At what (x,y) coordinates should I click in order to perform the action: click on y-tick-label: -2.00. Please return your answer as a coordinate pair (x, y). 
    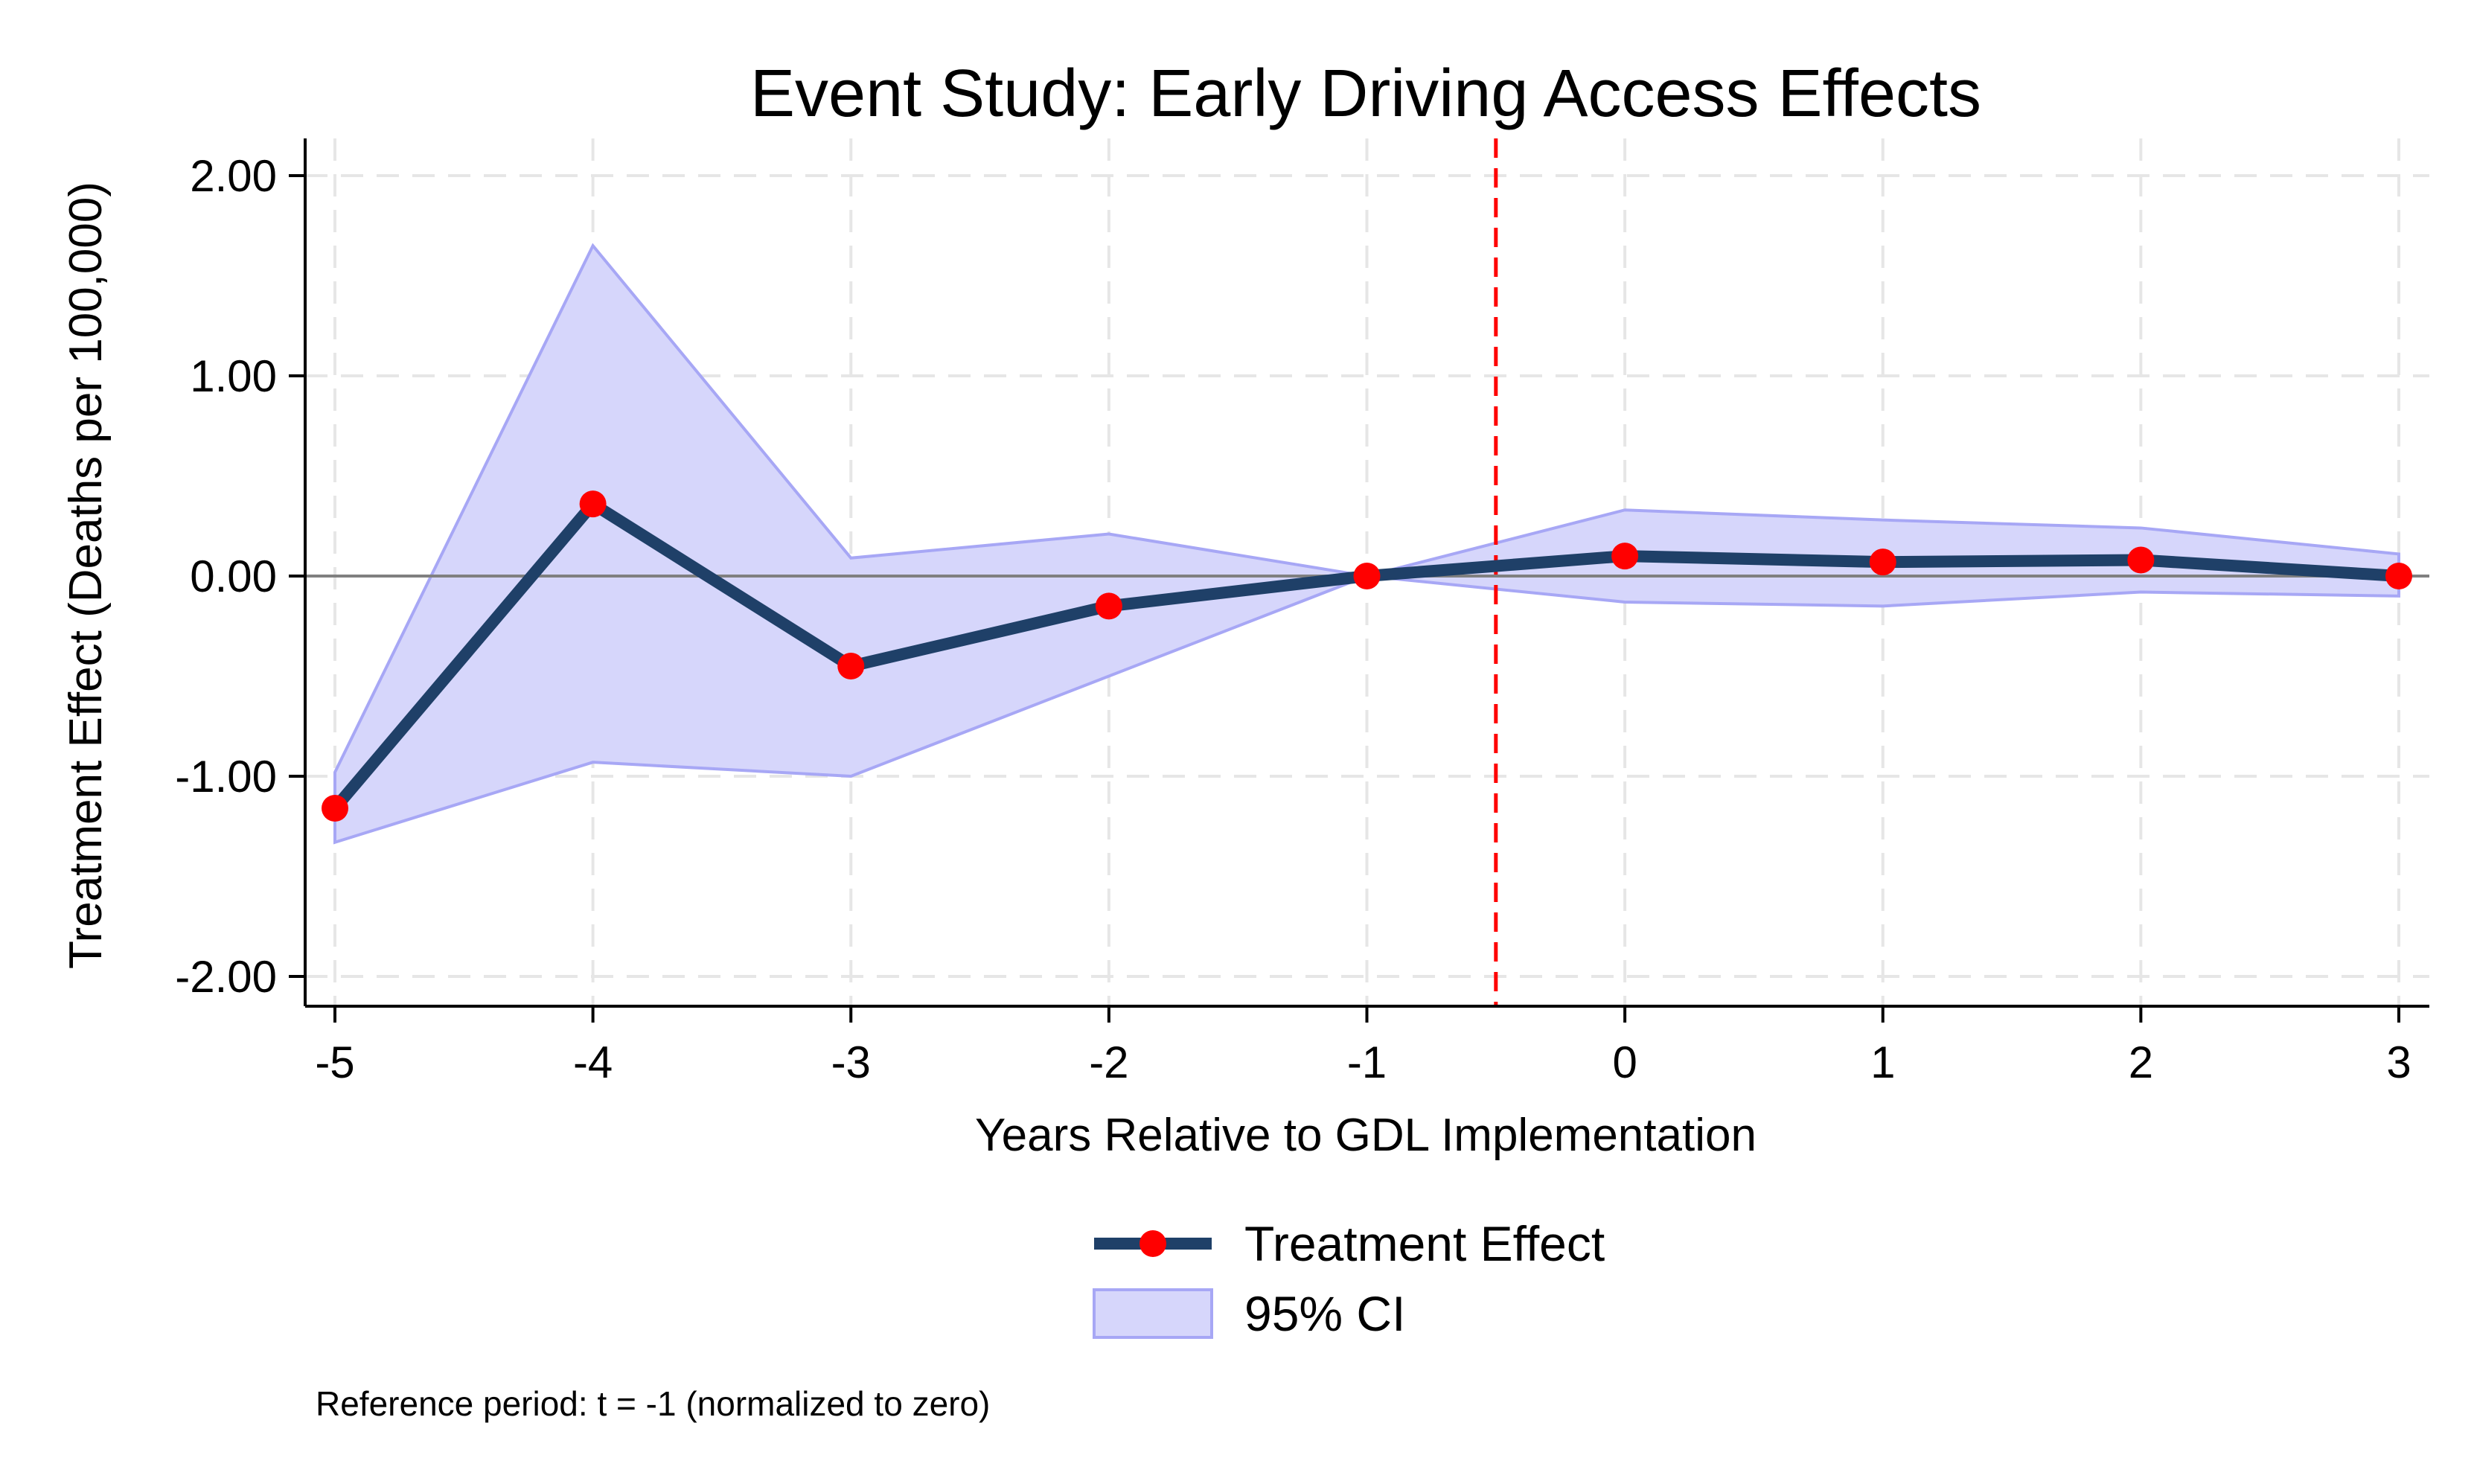
    Looking at the image, I should click on (226, 977).